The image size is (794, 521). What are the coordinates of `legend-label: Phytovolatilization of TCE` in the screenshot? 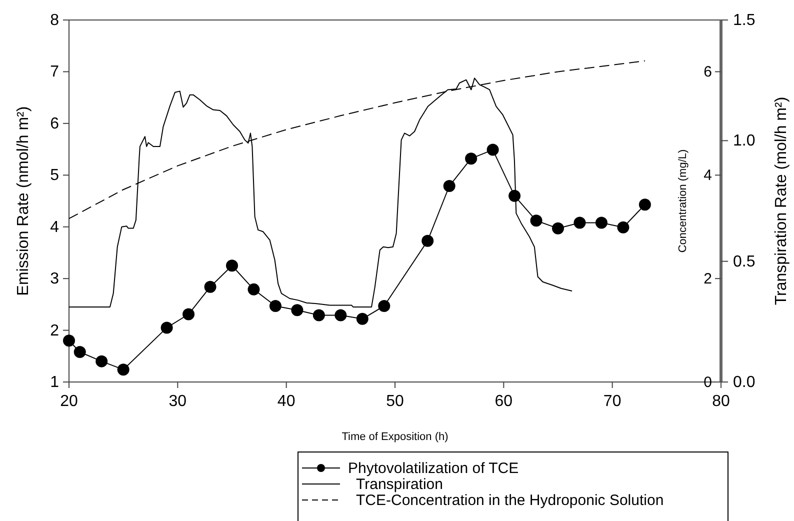 It's located at (433, 468).